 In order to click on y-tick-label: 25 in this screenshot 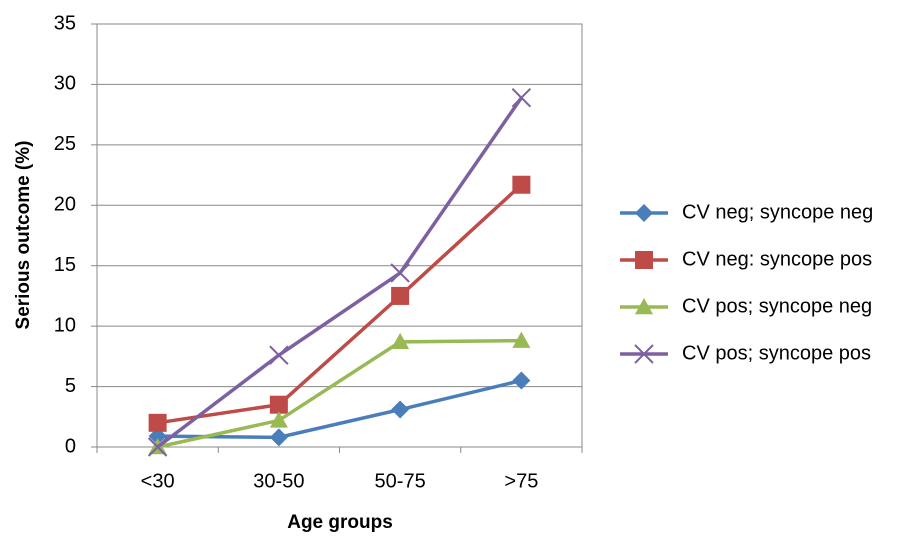, I will do `click(65, 144)`.